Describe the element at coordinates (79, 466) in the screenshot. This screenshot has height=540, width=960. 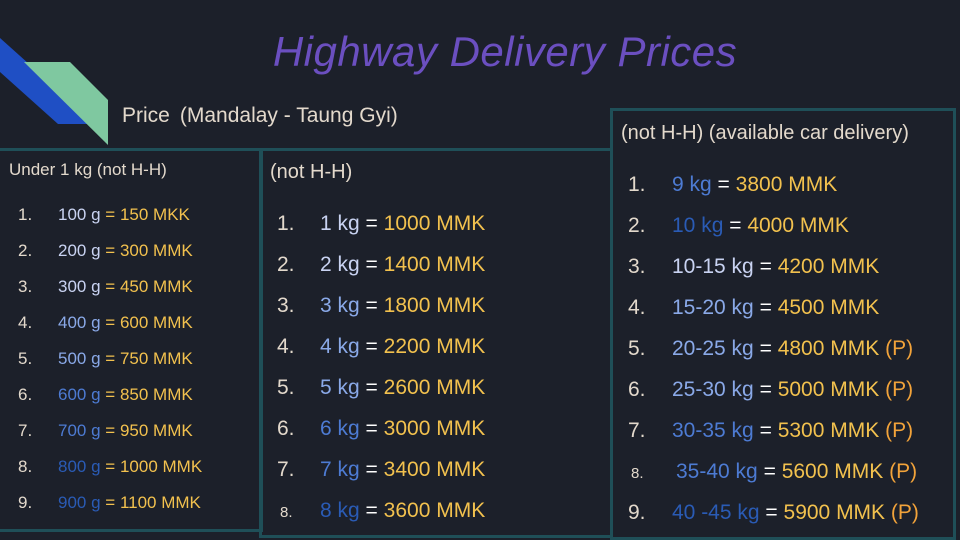
I see `item-weight: 800 g` at that location.